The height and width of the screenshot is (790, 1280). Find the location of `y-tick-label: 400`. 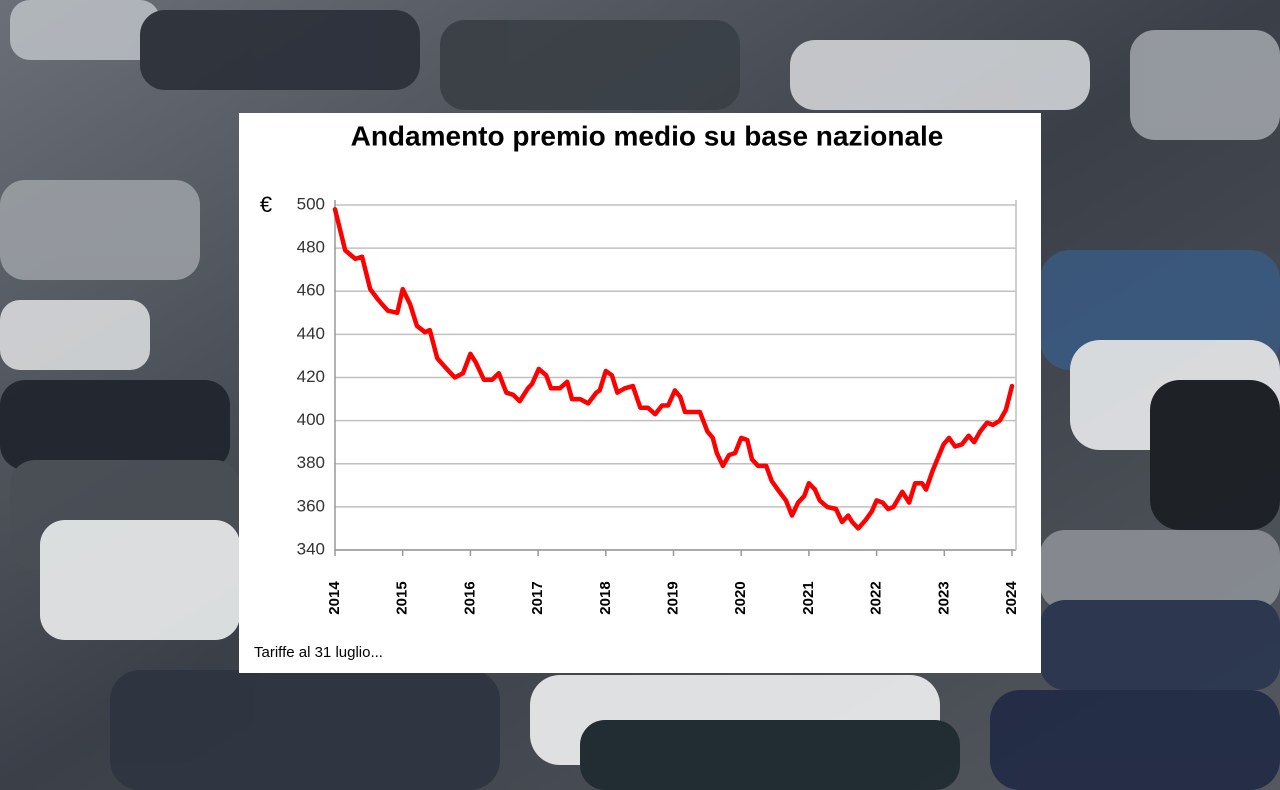

y-tick-label: 400 is located at coordinates (311, 419).